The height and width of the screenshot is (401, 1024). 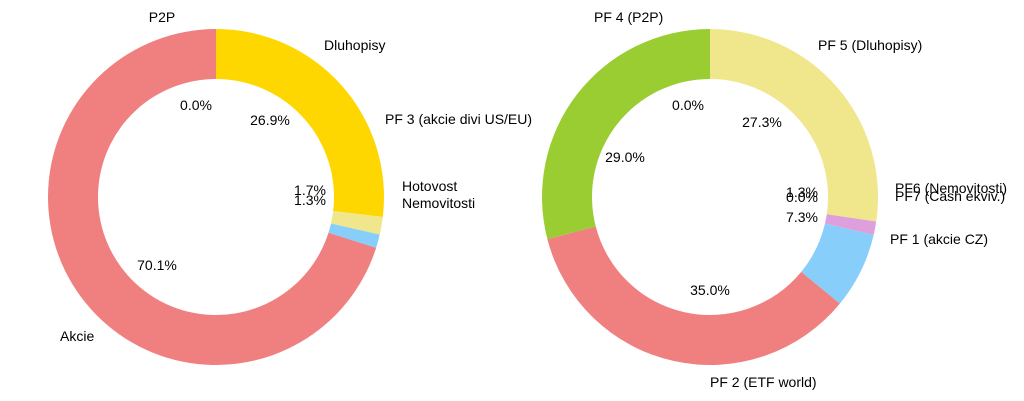 I want to click on slice-label: PF 2 (ETF world), so click(x=763, y=382).